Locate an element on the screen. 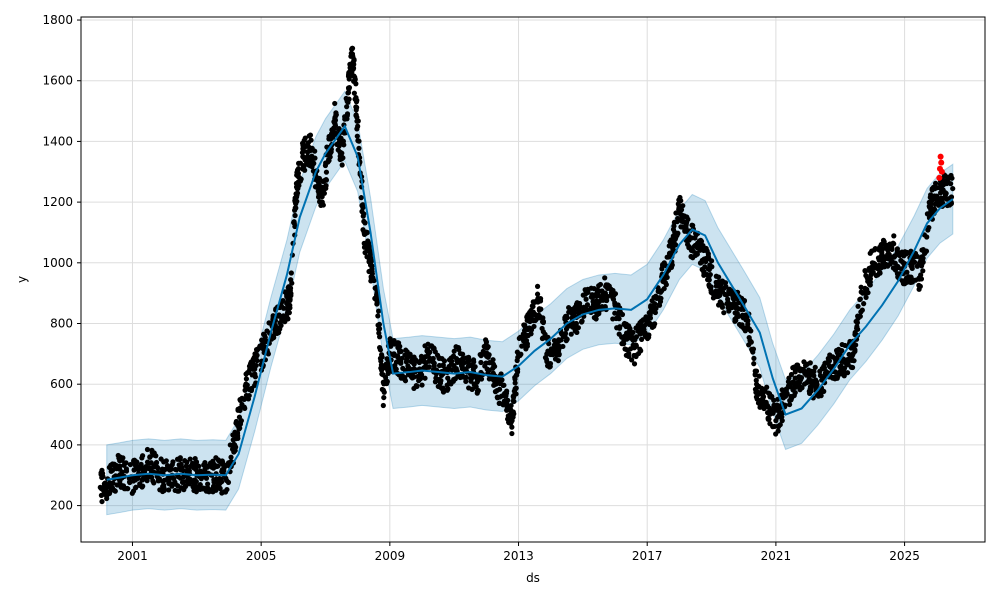  y-tick-label: 1200 is located at coordinates (57, 202).